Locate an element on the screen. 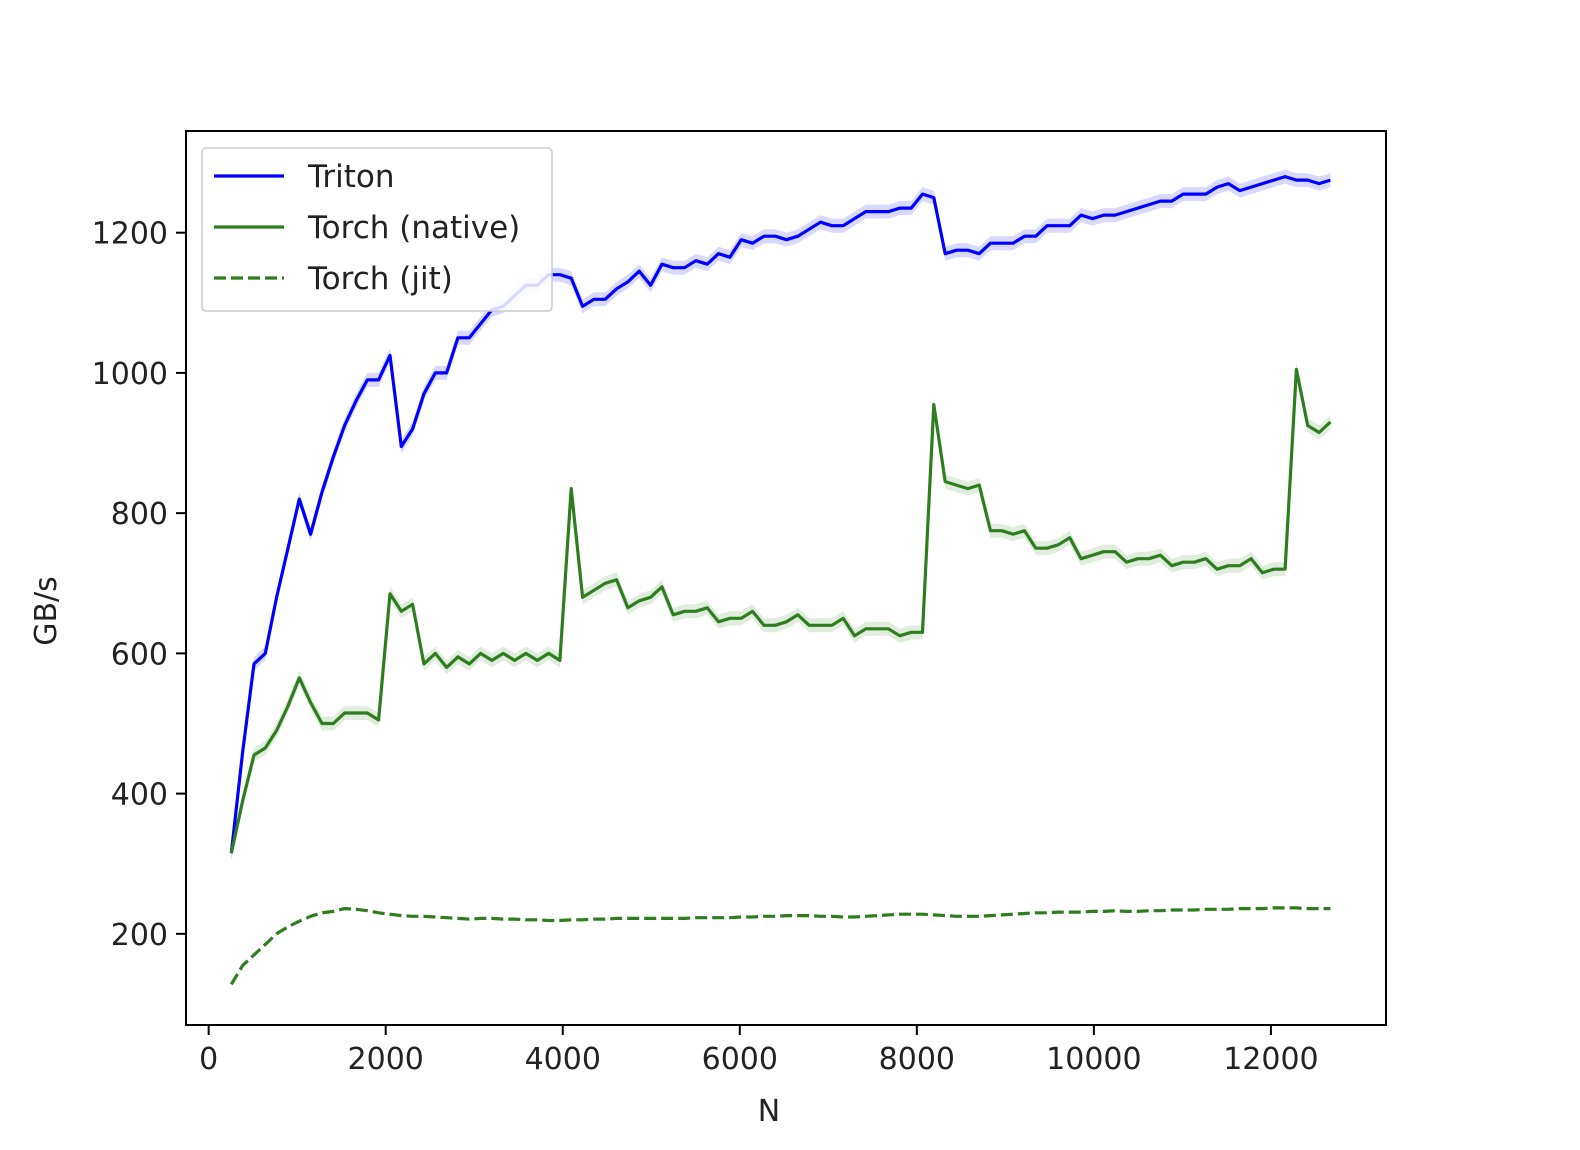 The width and height of the screenshot is (1580, 1150). x-axis-label: N is located at coordinates (769, 1111).